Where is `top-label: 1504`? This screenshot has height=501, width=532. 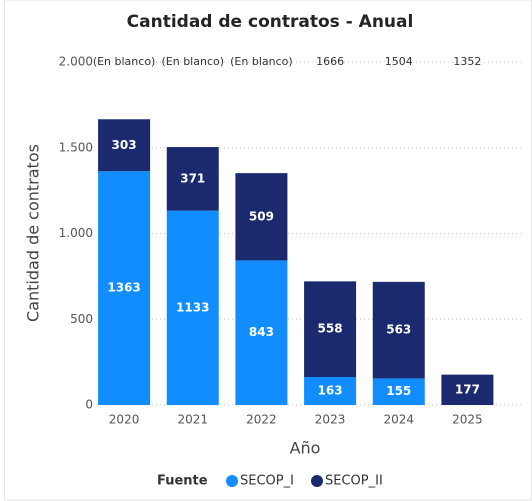 top-label: 1504 is located at coordinates (399, 61).